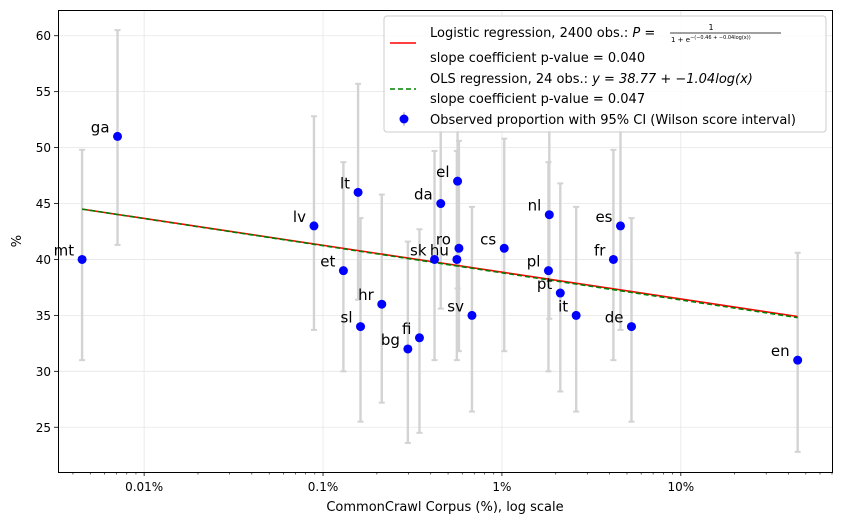  Describe the element at coordinates (418, 250) in the screenshot. I see `point-label-sk: sk` at that location.